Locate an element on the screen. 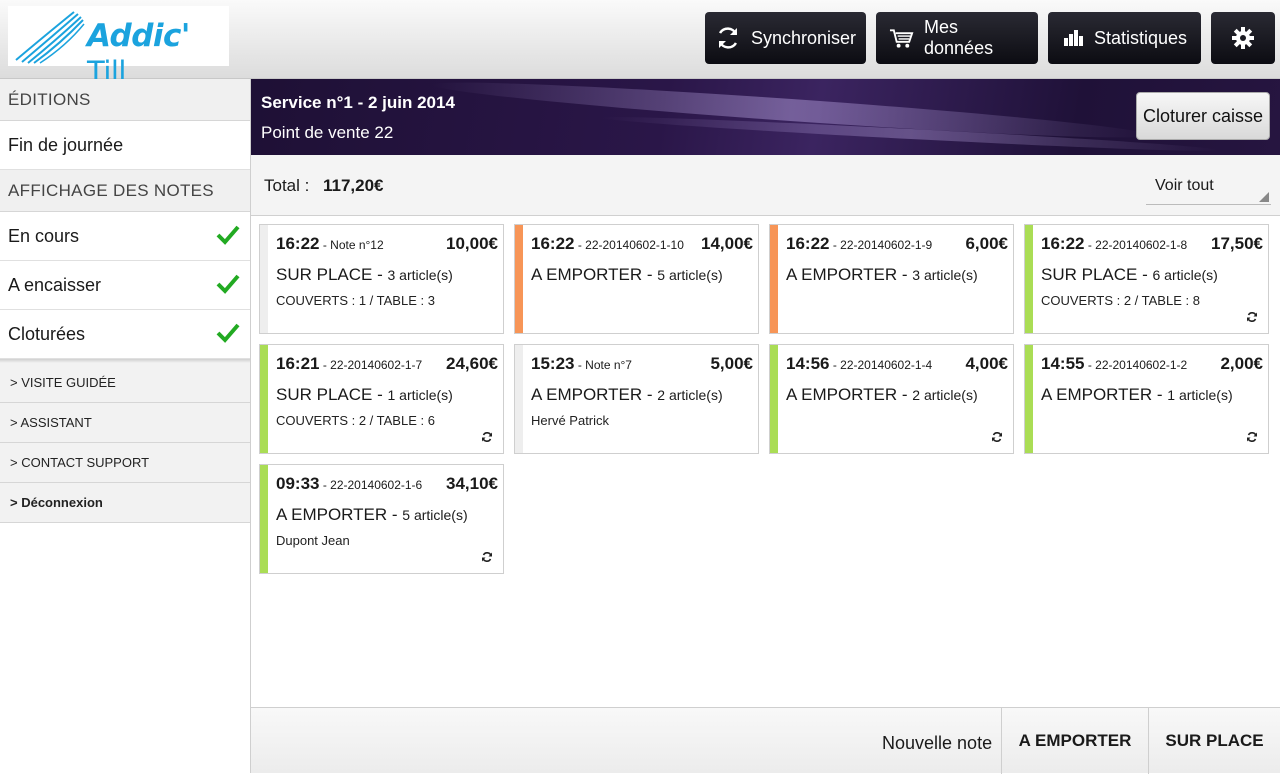  note-reference: - 22-20140602-1-6 is located at coordinates (371, 485).